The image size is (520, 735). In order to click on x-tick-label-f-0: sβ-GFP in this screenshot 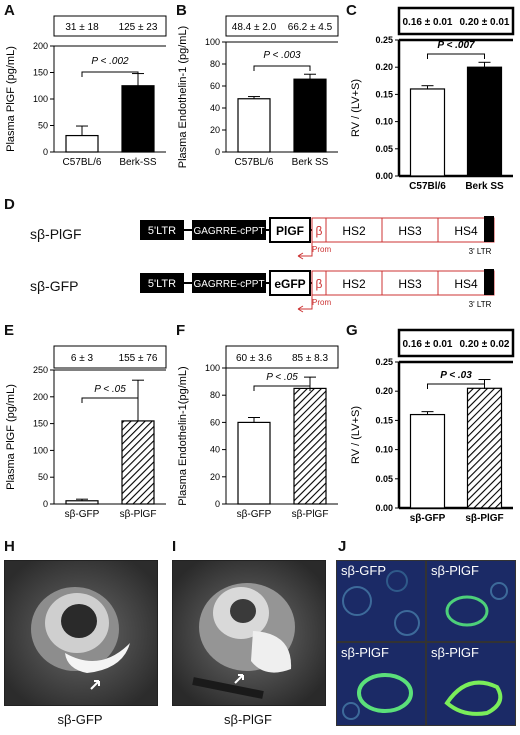, I will do `click(254, 514)`.